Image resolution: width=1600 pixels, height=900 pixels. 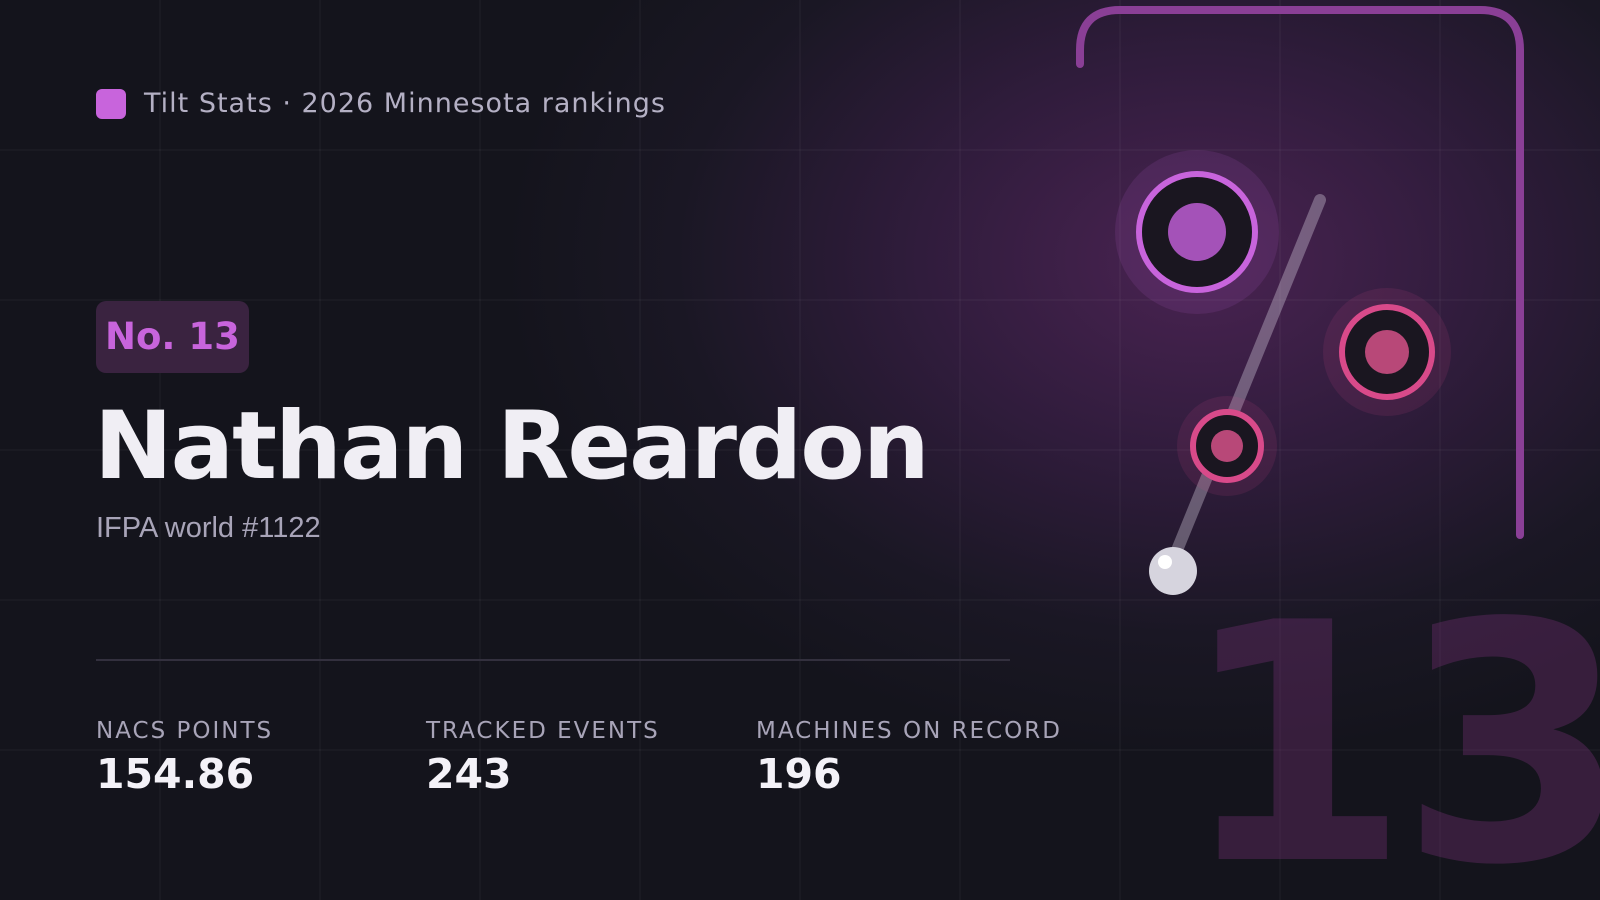 I want to click on stat-label: MACHINES ON RECORD, so click(x=909, y=731).